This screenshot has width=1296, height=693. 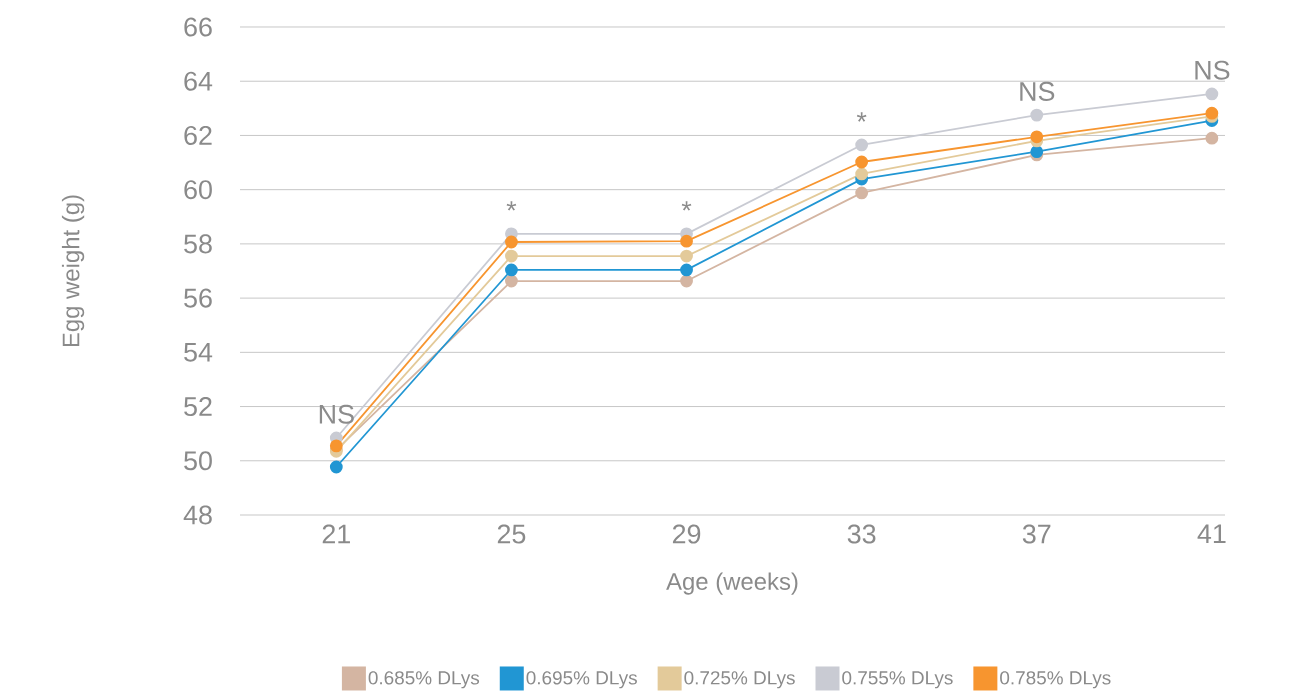 What do you see at coordinates (1055, 680) in the screenshot?
I see `legend-label: 0.785% DLys` at bounding box center [1055, 680].